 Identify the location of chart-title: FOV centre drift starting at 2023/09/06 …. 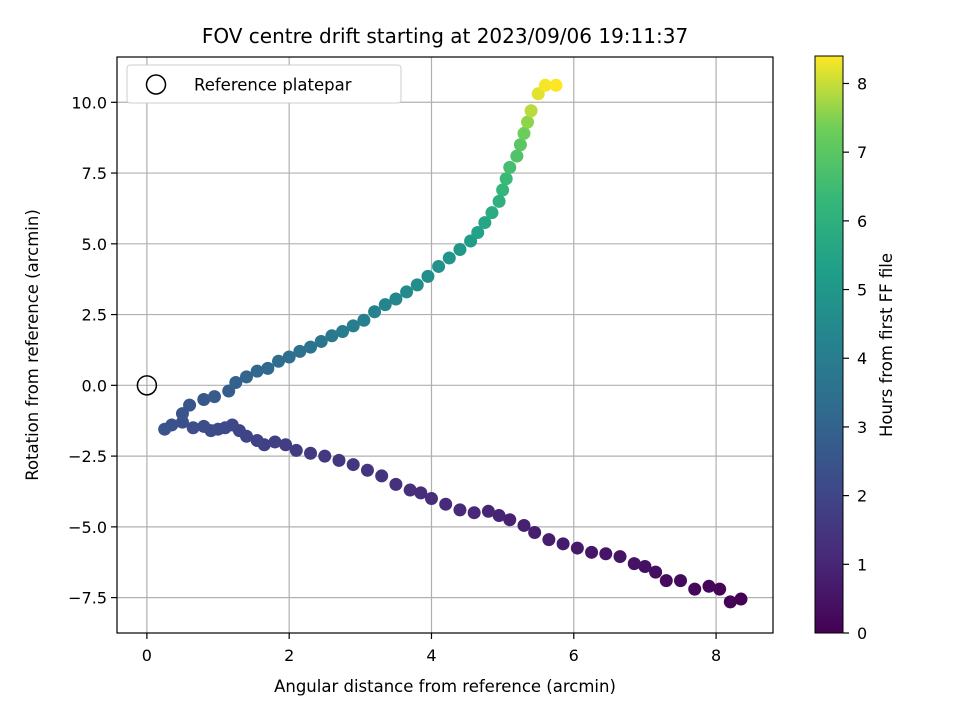
(445, 36).